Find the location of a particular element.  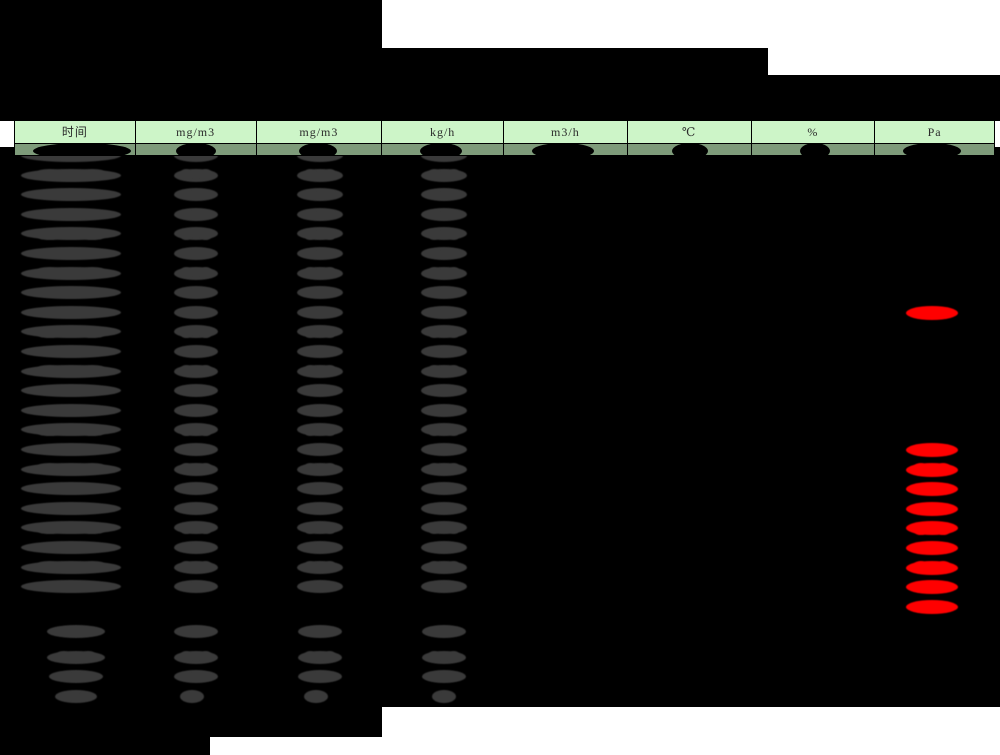

column-header-conc_a: mg/m3 is located at coordinates (196, 138).